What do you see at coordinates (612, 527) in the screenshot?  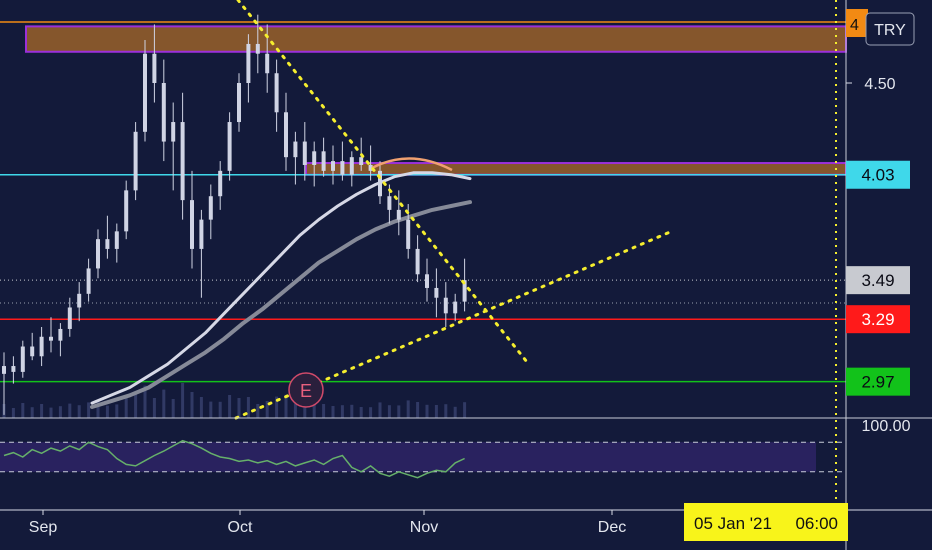 I see `x-tick-label: Dec` at bounding box center [612, 527].